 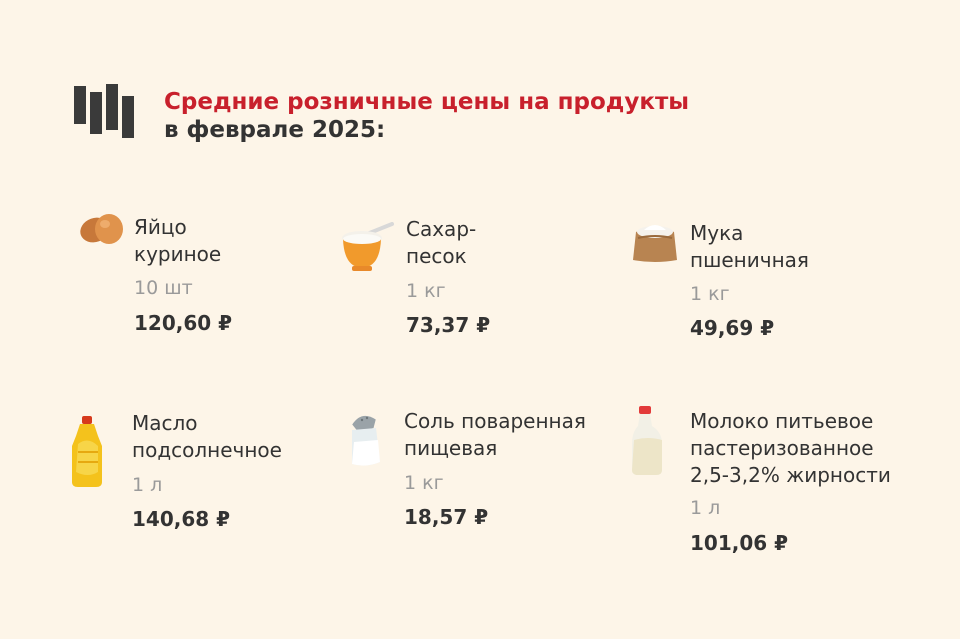 What do you see at coordinates (647, 440) in the screenshot?
I see `milk-bottle-icon` at bounding box center [647, 440].